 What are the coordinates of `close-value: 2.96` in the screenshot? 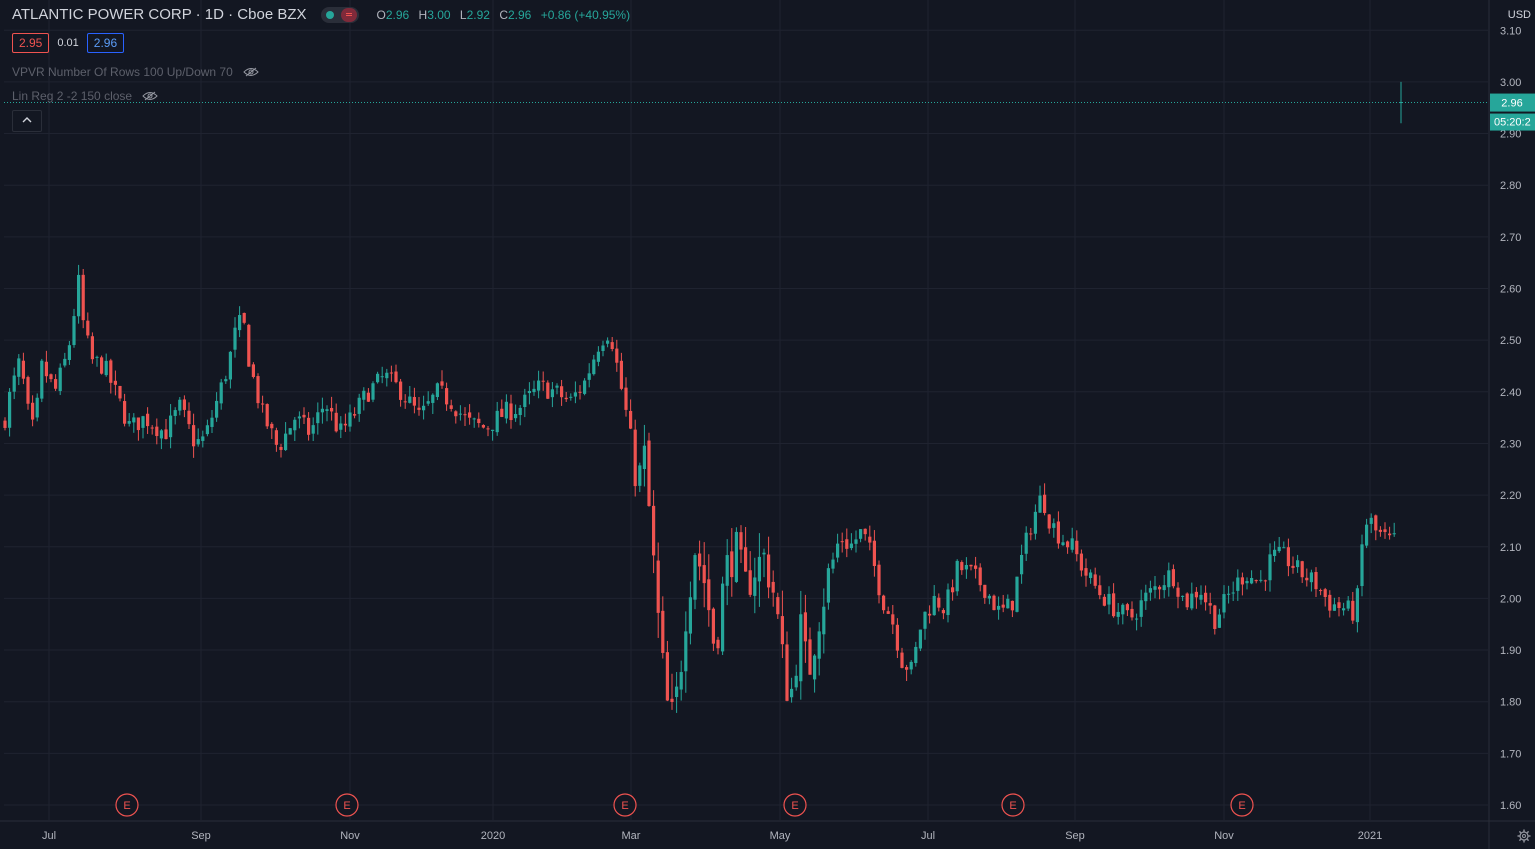 It's located at (519, 14).